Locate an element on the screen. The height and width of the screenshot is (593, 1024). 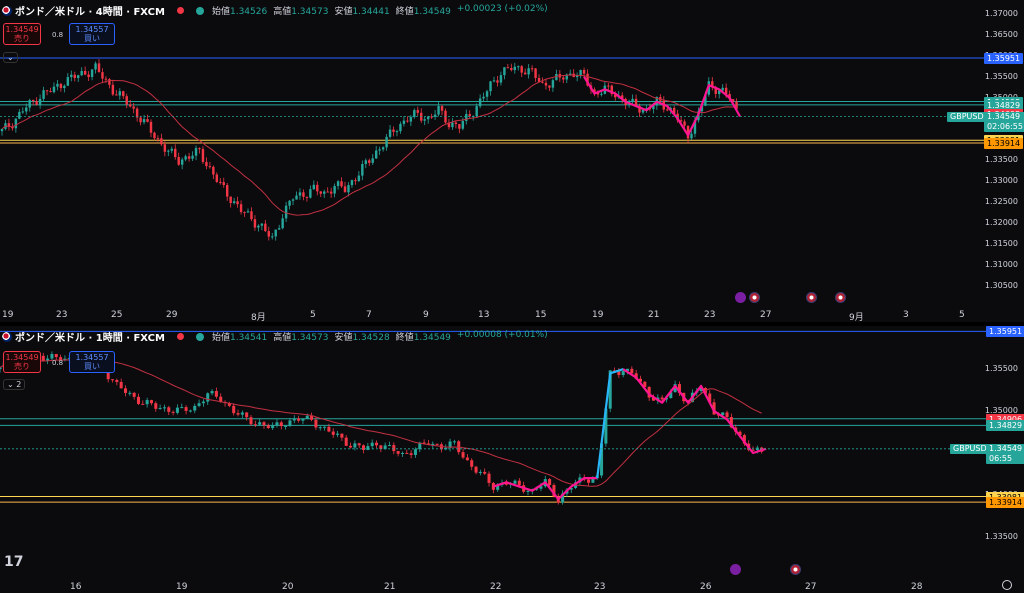
price-axis-label: 1.31000 is located at coordinates (1001, 264).